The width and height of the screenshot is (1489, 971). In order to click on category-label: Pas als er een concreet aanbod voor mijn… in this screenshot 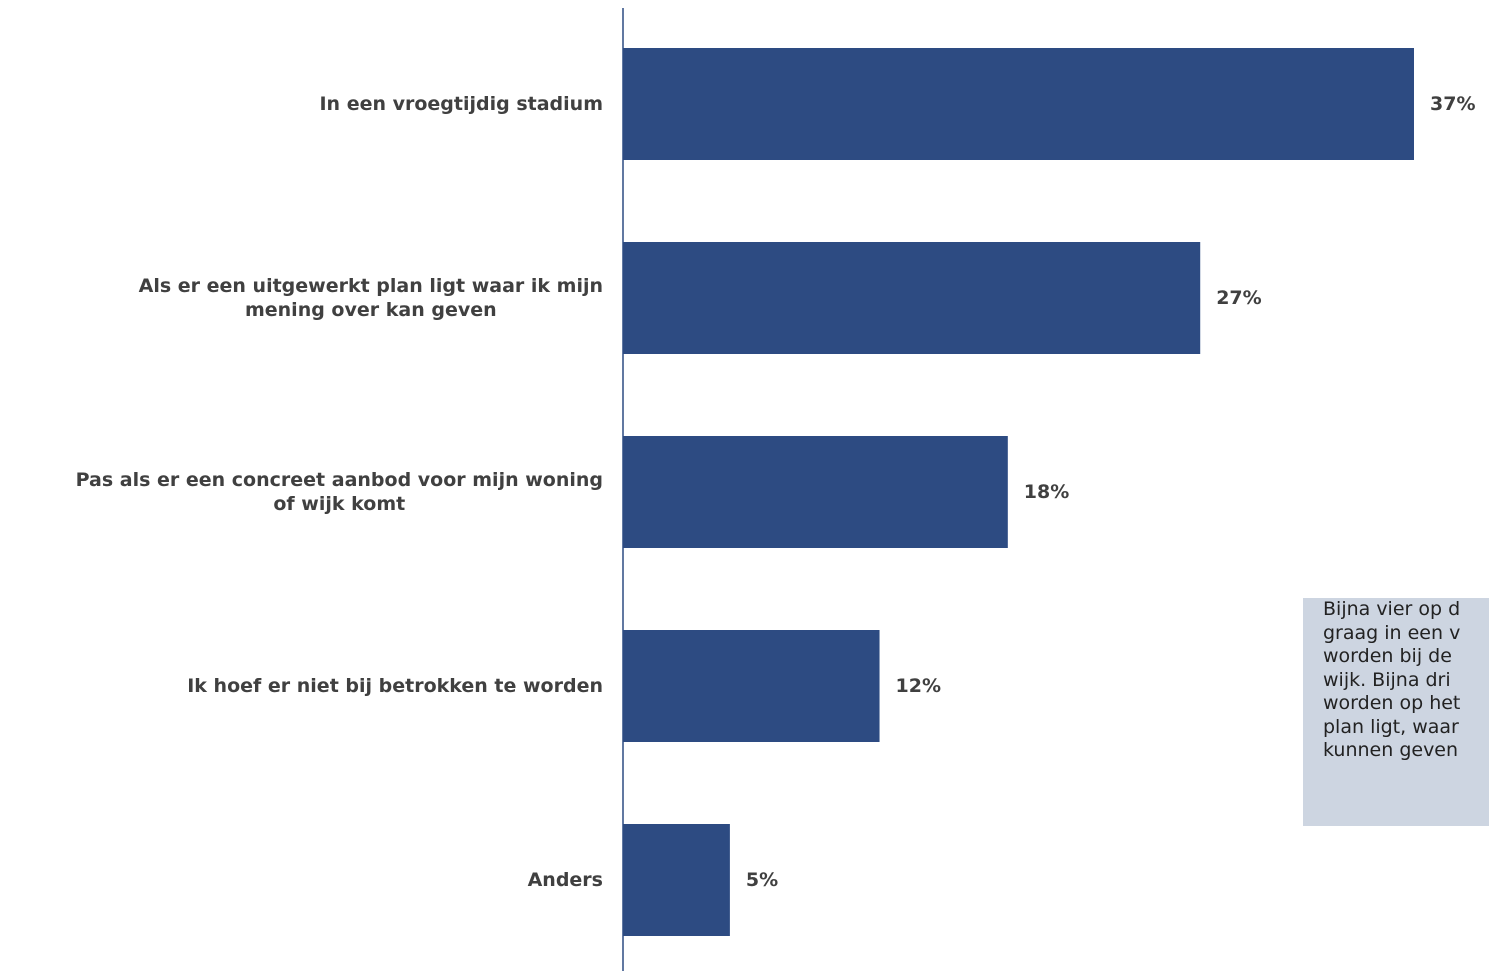, I will do `click(339, 492)`.